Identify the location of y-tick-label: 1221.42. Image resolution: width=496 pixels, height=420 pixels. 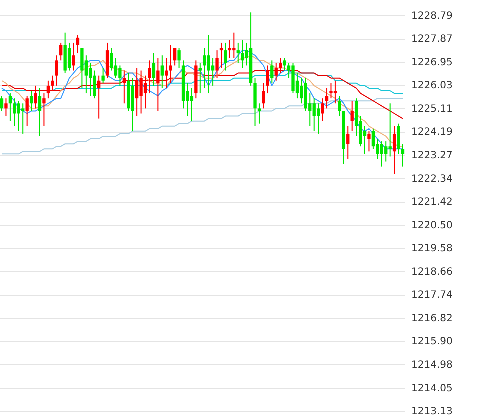
(432, 202).